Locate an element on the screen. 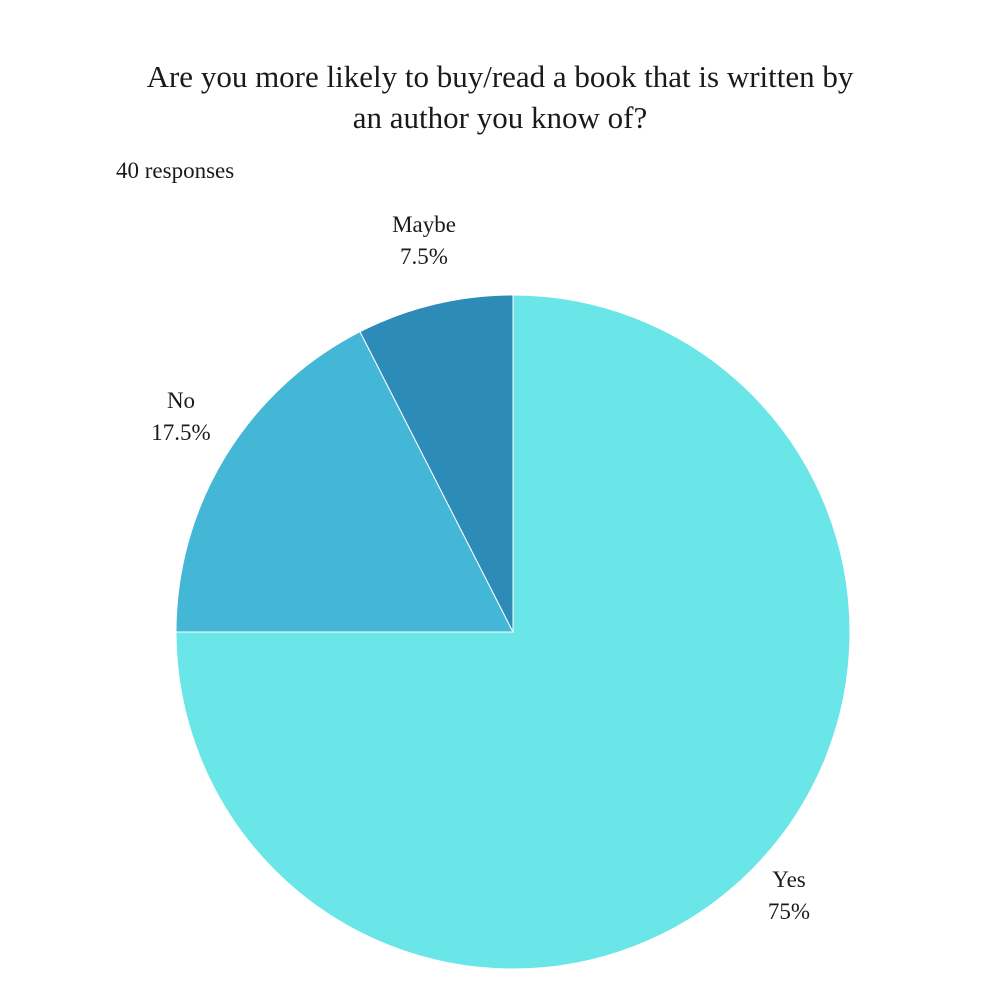 This screenshot has height=1000, width=1000. response-count: 40 responses is located at coordinates (175, 170).